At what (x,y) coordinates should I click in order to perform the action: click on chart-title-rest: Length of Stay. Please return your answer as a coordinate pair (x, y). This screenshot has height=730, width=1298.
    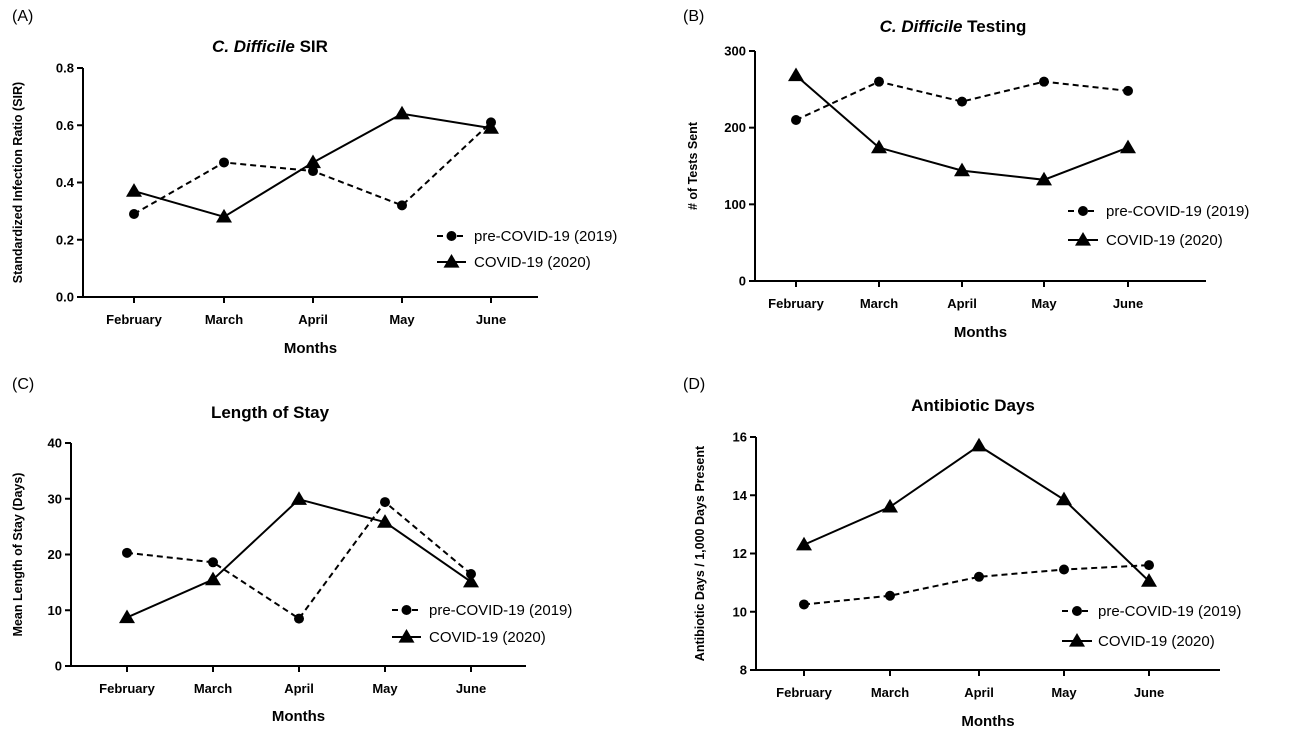
    Looking at the image, I should click on (270, 412).